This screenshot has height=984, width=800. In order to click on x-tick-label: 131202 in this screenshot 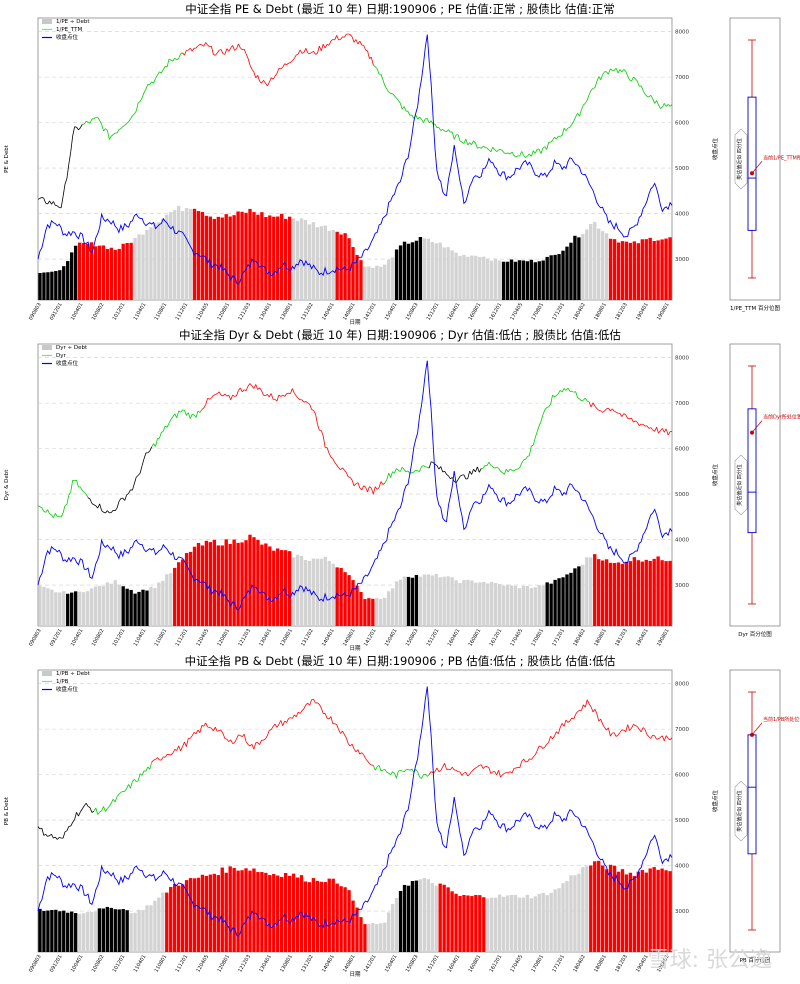, I will do `click(307, 964)`.